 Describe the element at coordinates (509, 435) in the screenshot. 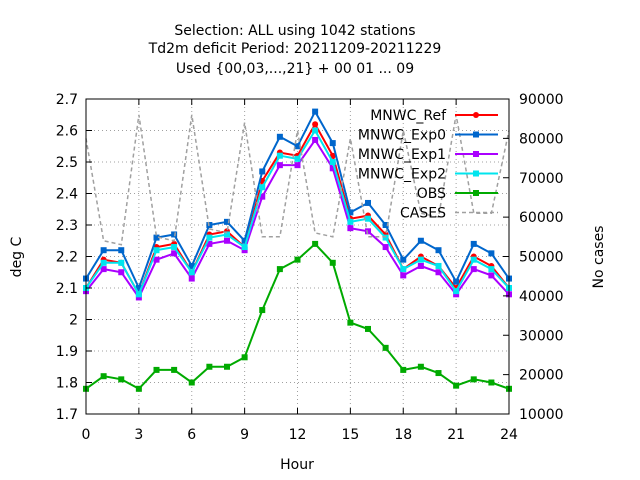

I see `x-tick-label: 24` at that location.